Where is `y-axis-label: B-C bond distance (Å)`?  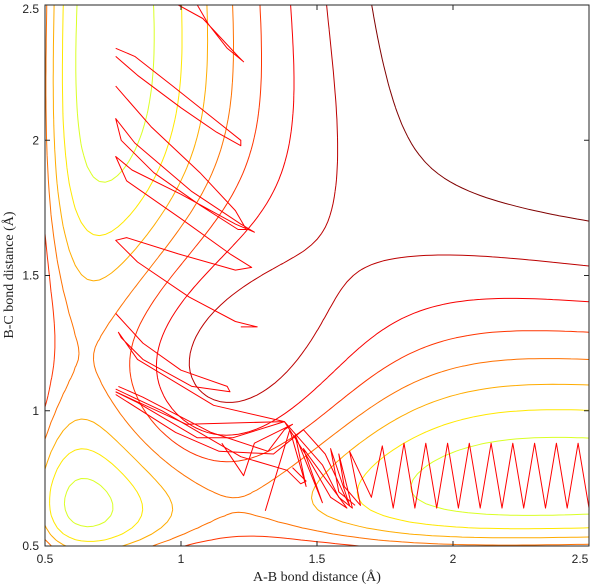 y-axis-label: B-C bond distance (Å) is located at coordinates (9, 274).